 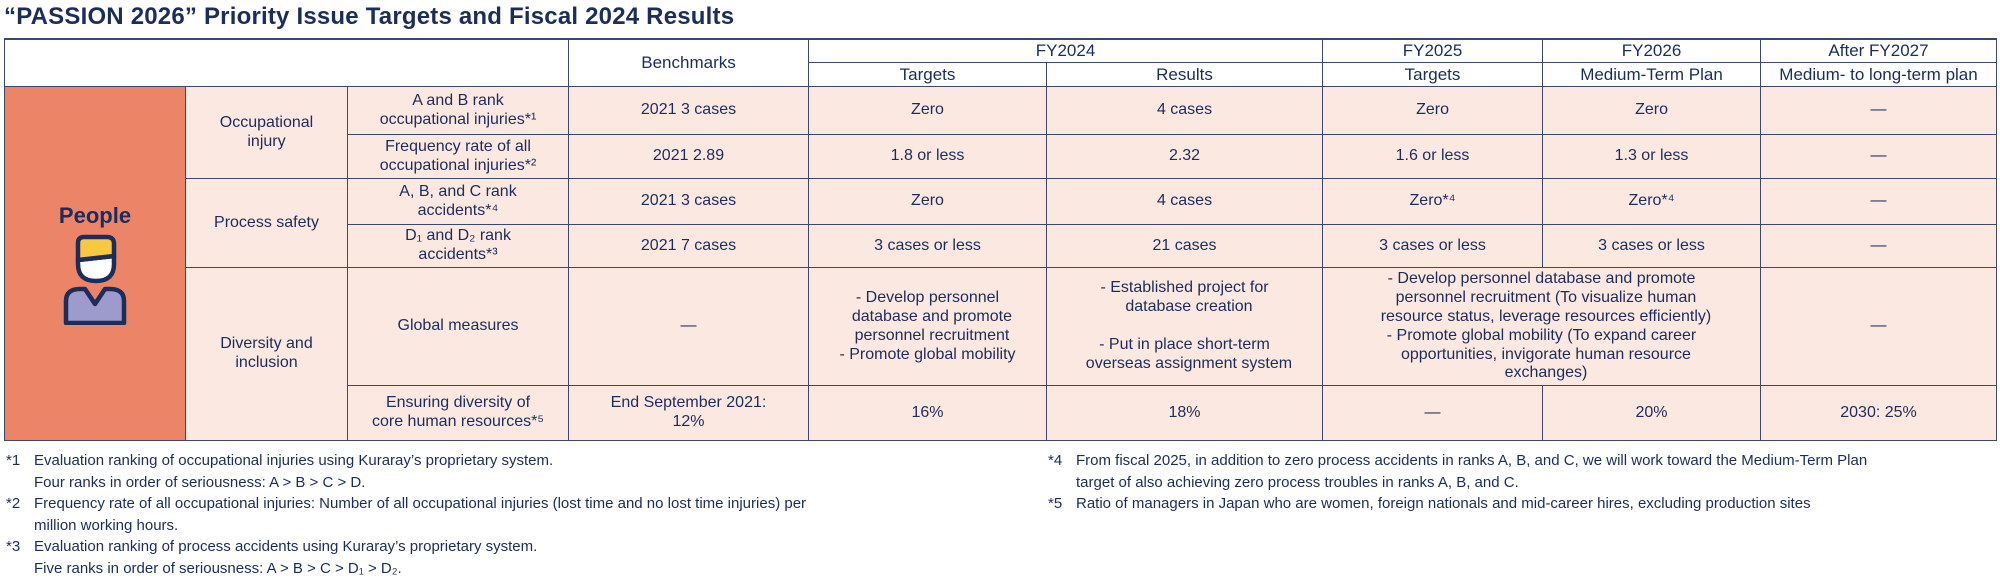 I want to click on indicator-ab-rank-injuries: A and B rank occupational injuries*¹, so click(x=458, y=111).